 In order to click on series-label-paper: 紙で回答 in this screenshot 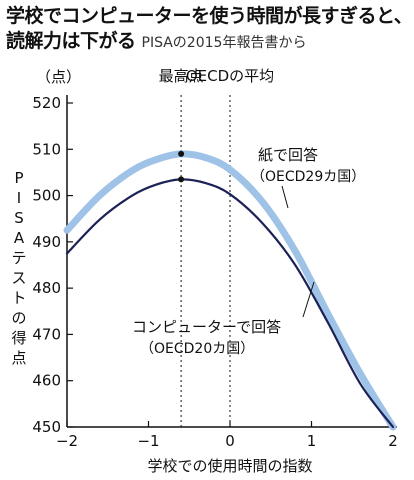, I will do `click(288, 155)`.